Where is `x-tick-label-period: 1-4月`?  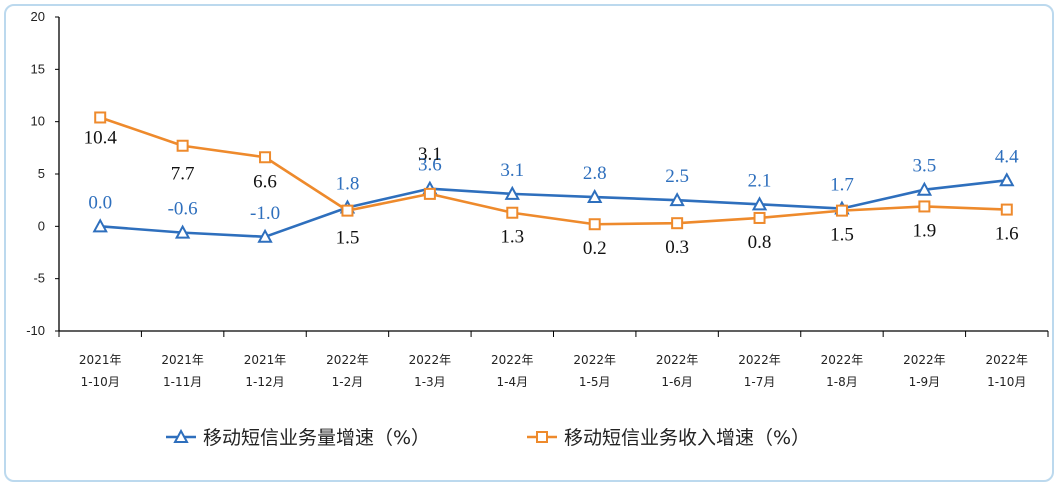 x-tick-label-period: 1-4月 is located at coordinates (512, 382).